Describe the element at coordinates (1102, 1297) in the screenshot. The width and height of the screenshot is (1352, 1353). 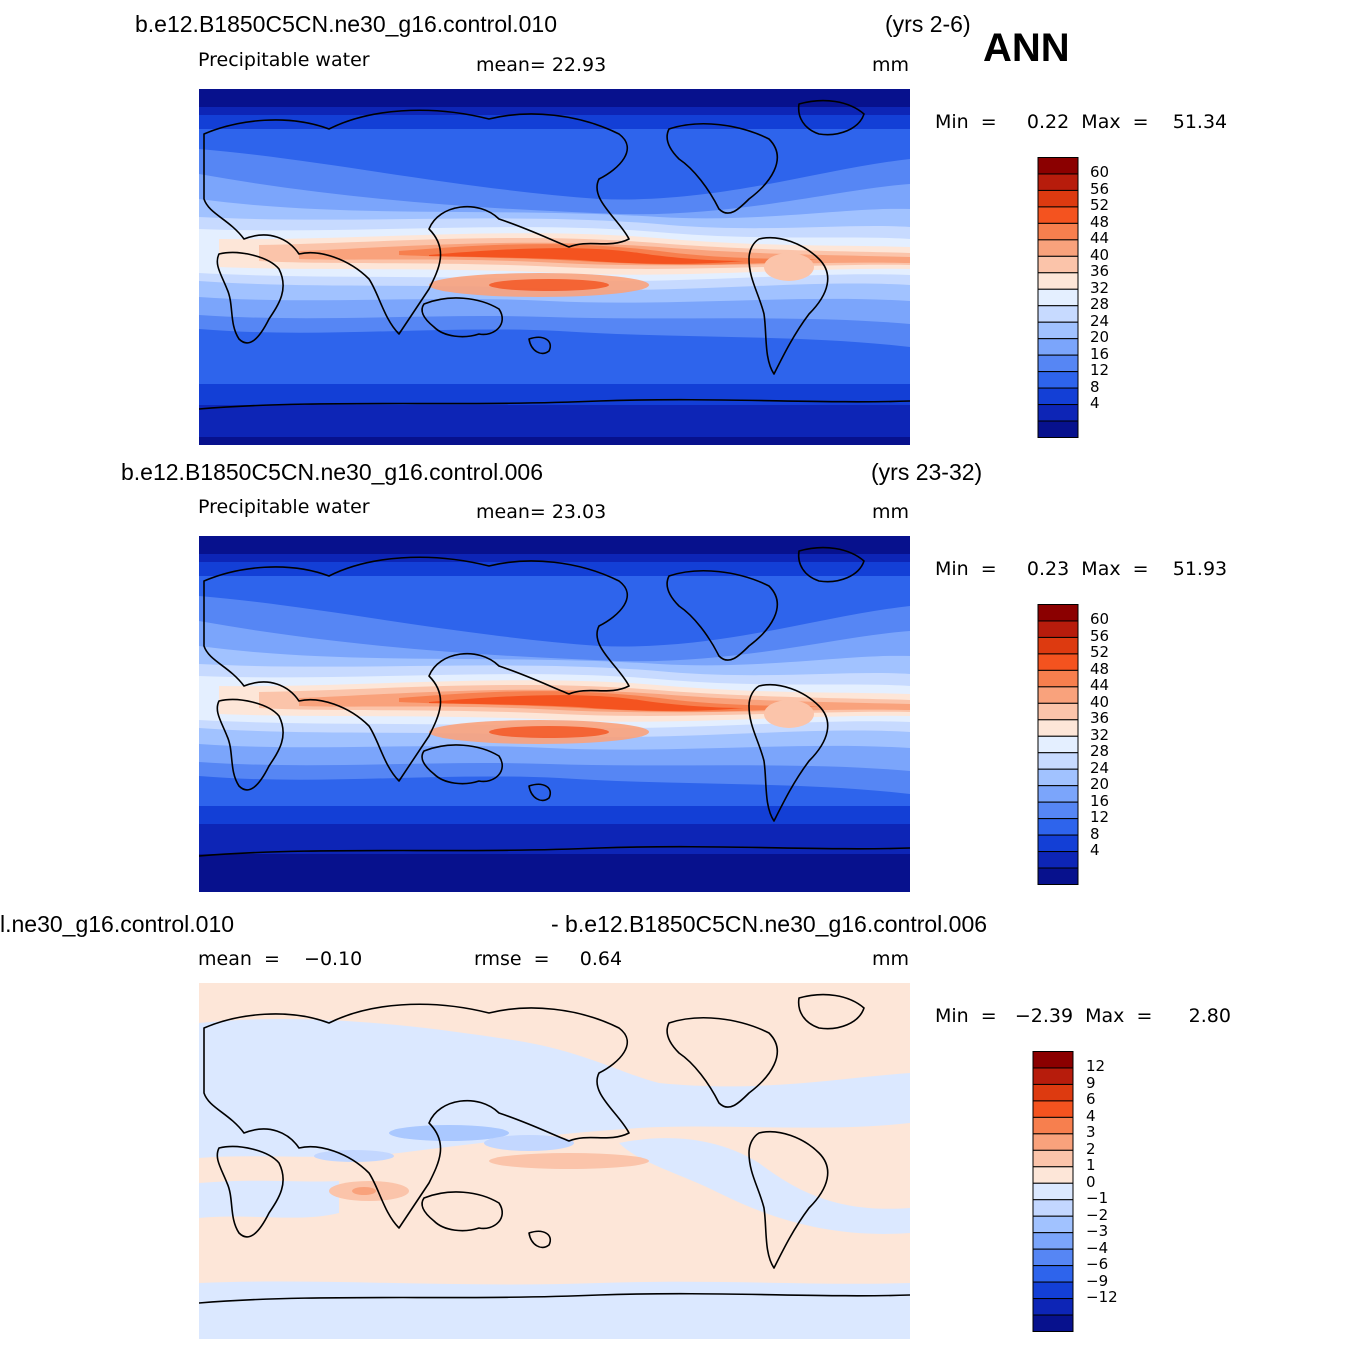
I see `colorbar-tick-label: −12` at that location.